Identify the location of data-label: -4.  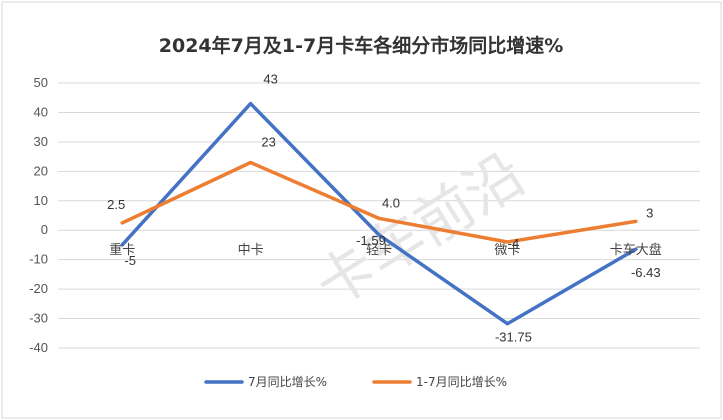
(514, 243).